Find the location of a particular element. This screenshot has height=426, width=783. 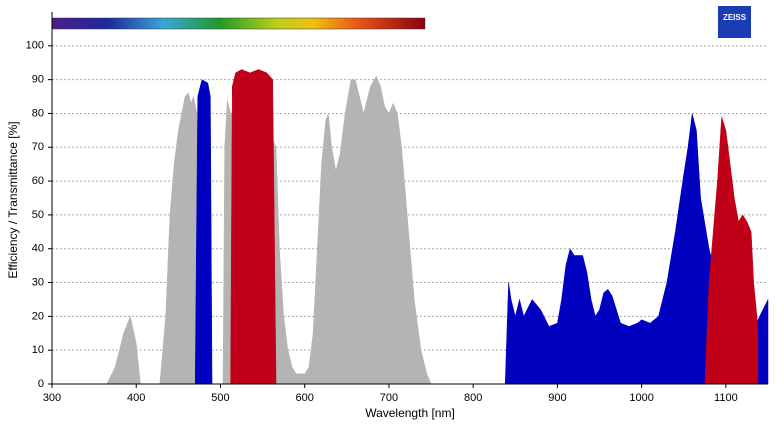

x-tick-label: 1000 is located at coordinates (641, 398).